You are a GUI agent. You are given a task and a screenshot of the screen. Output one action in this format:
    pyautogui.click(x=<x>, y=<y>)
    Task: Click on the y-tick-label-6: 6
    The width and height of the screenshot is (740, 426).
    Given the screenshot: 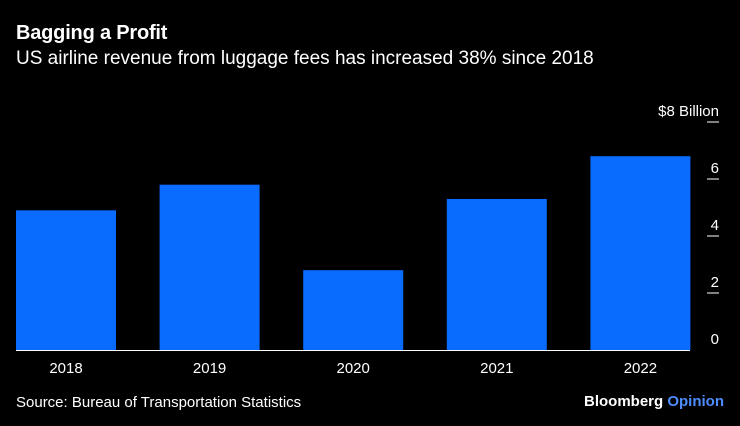 What is the action you would take?
    pyautogui.click(x=715, y=168)
    